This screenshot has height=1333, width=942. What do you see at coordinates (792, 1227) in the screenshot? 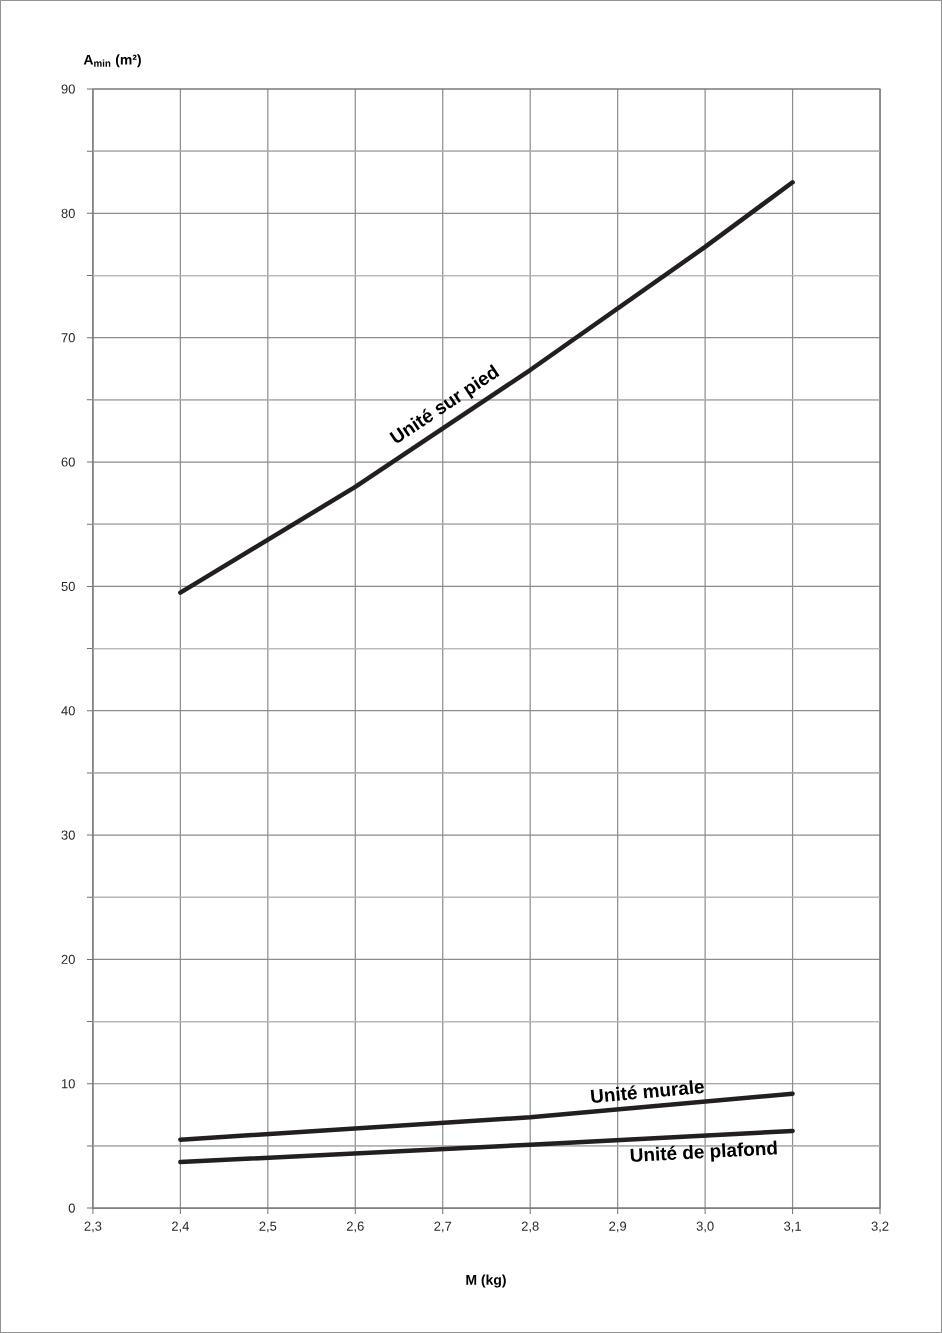
I see `x-tick-label: 3,1` at bounding box center [792, 1227].